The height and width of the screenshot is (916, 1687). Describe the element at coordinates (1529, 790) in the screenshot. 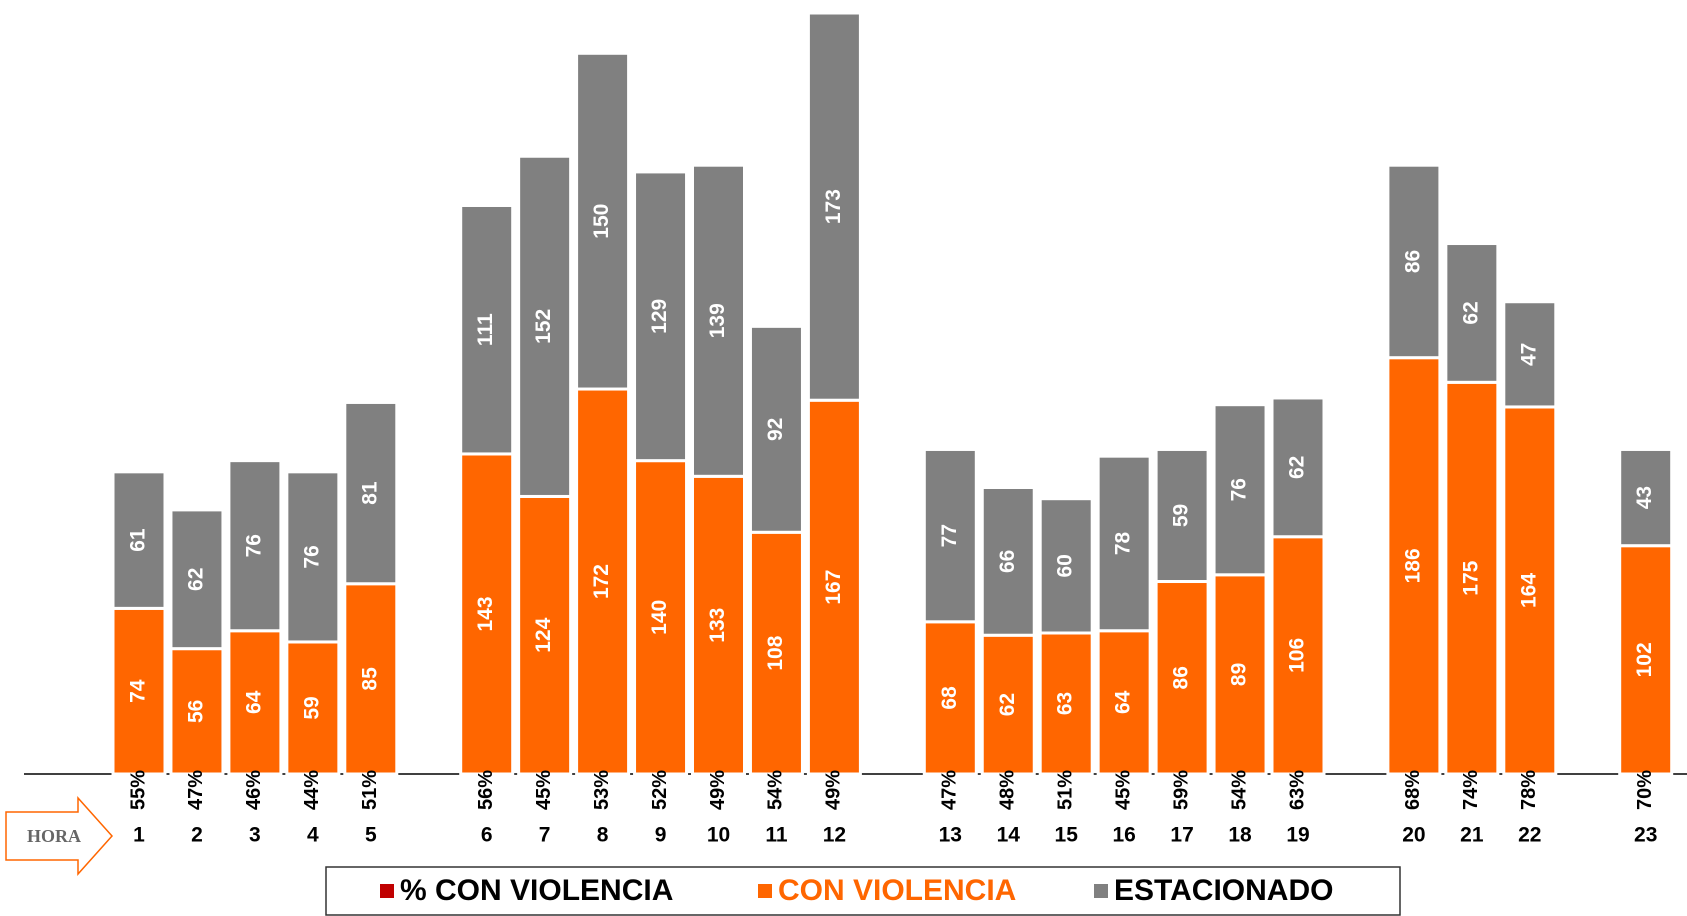

I see `percent-label: 78%` at that location.